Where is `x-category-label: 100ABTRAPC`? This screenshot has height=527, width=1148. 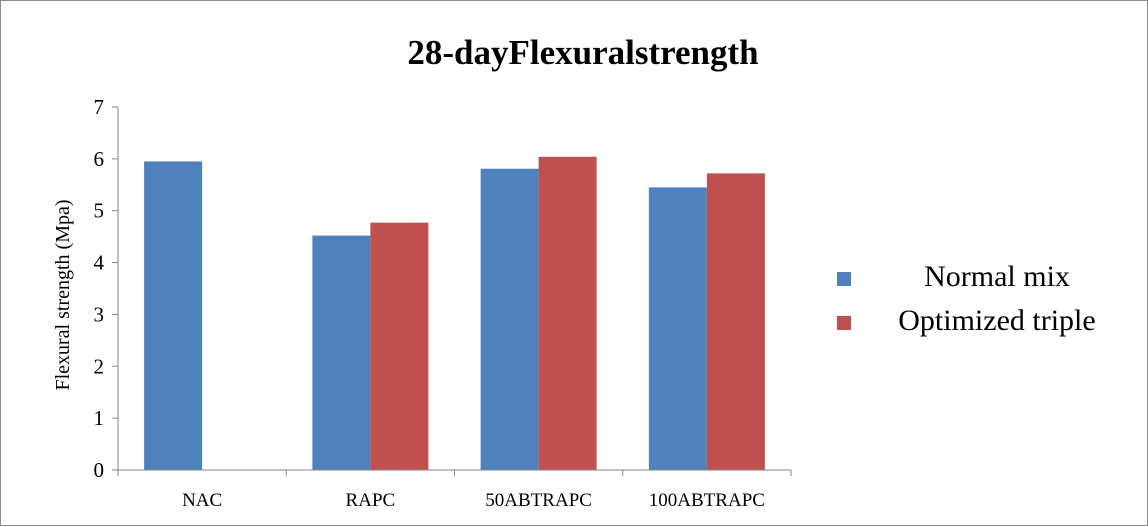 x-category-label: 100ABTRAPC is located at coordinates (707, 500).